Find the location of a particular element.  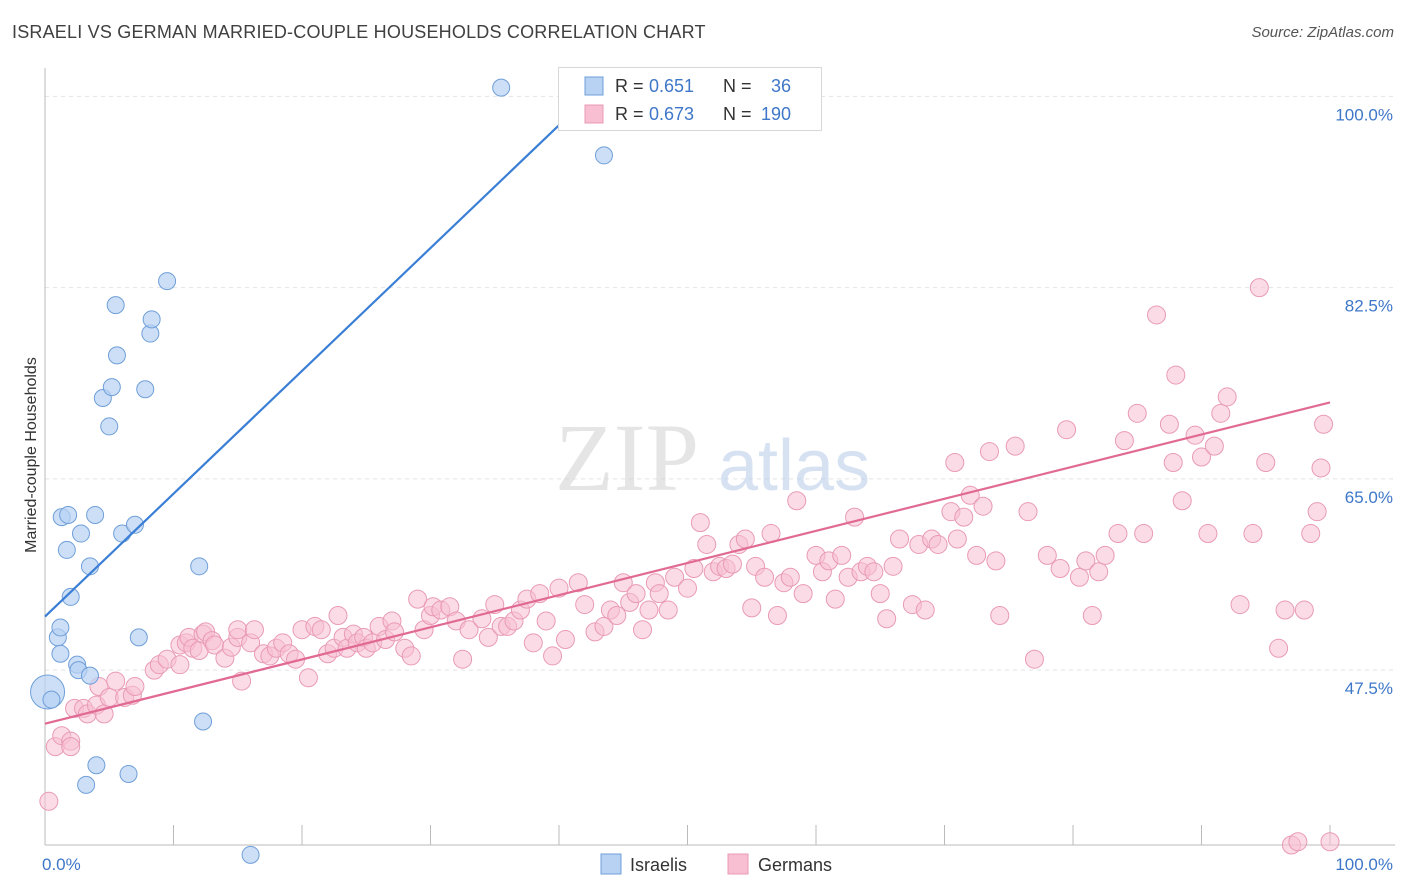

german-r-label: R = is located at coordinates (629, 114).